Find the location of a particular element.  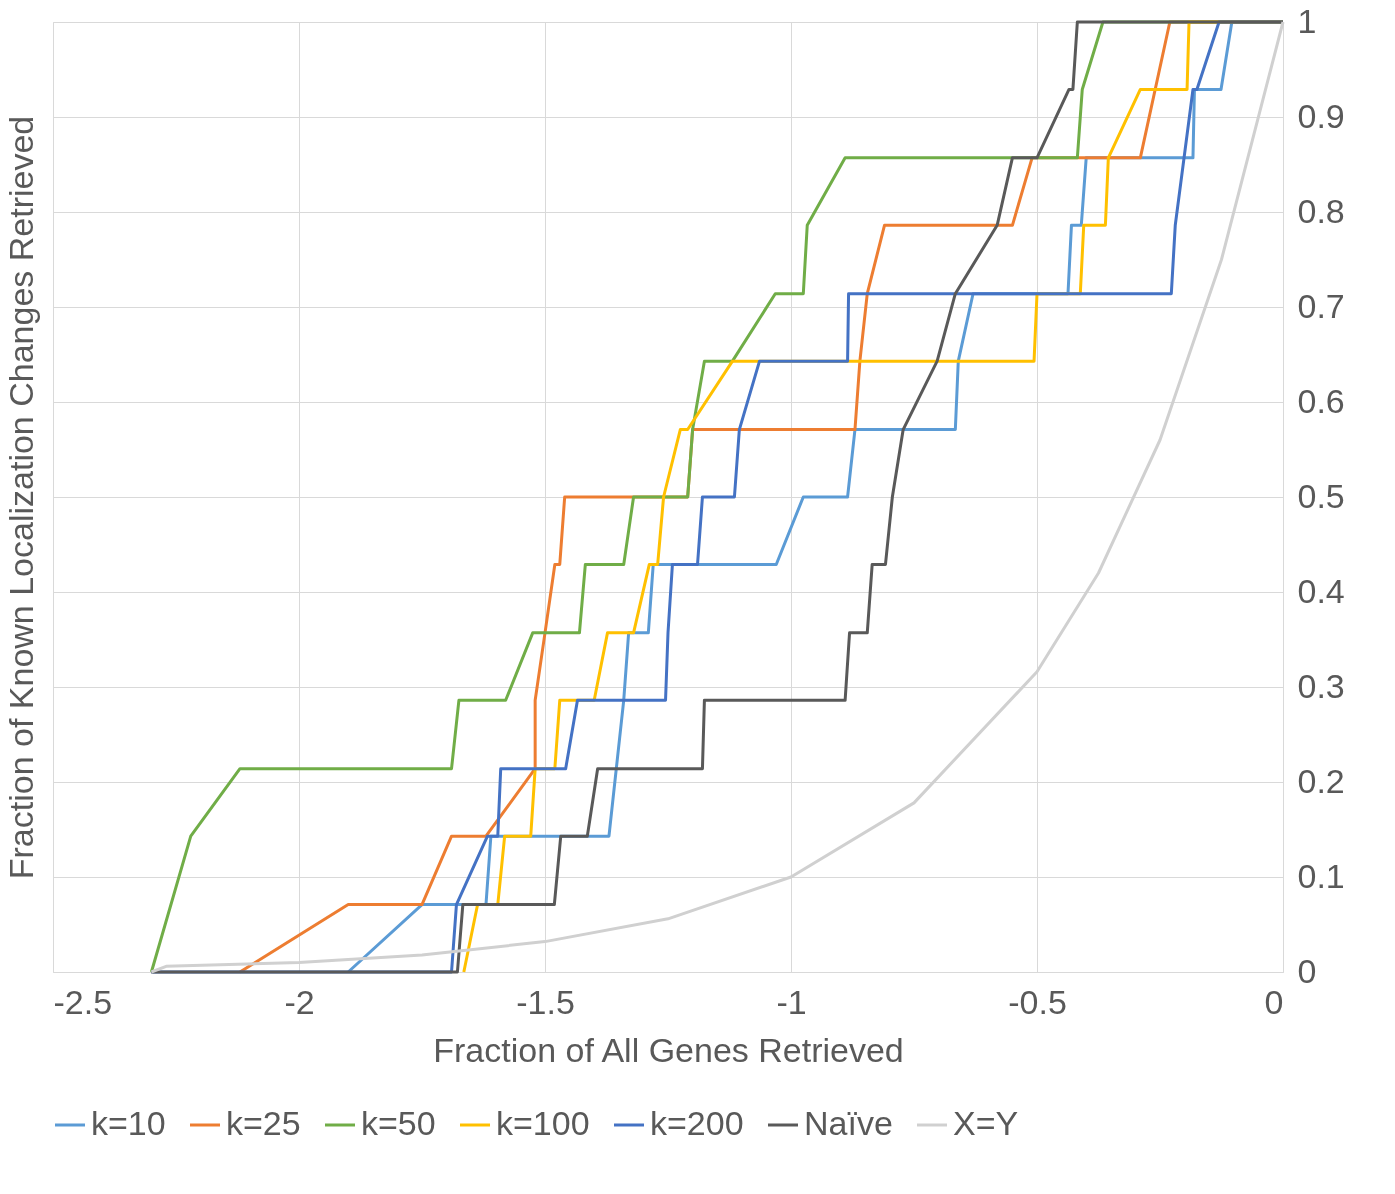

y-tick-label: 0 is located at coordinates (1307, 970).